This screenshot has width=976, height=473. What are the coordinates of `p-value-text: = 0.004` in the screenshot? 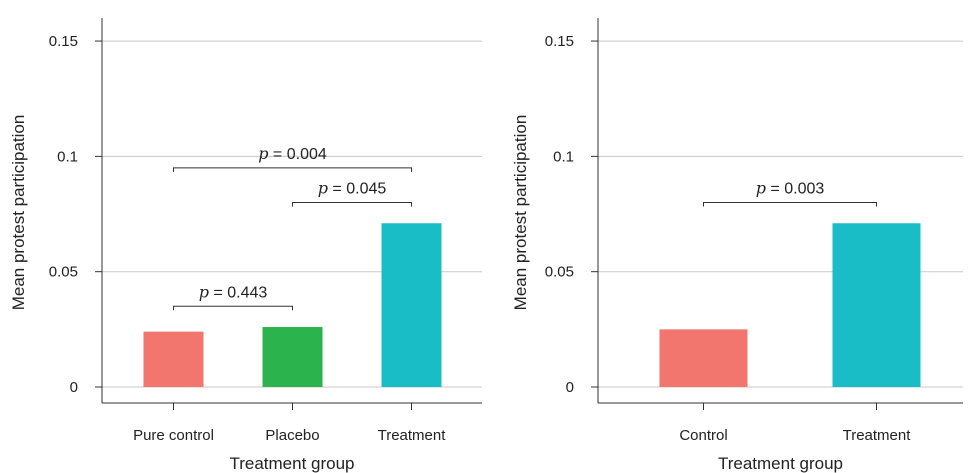 It's located at (297, 154).